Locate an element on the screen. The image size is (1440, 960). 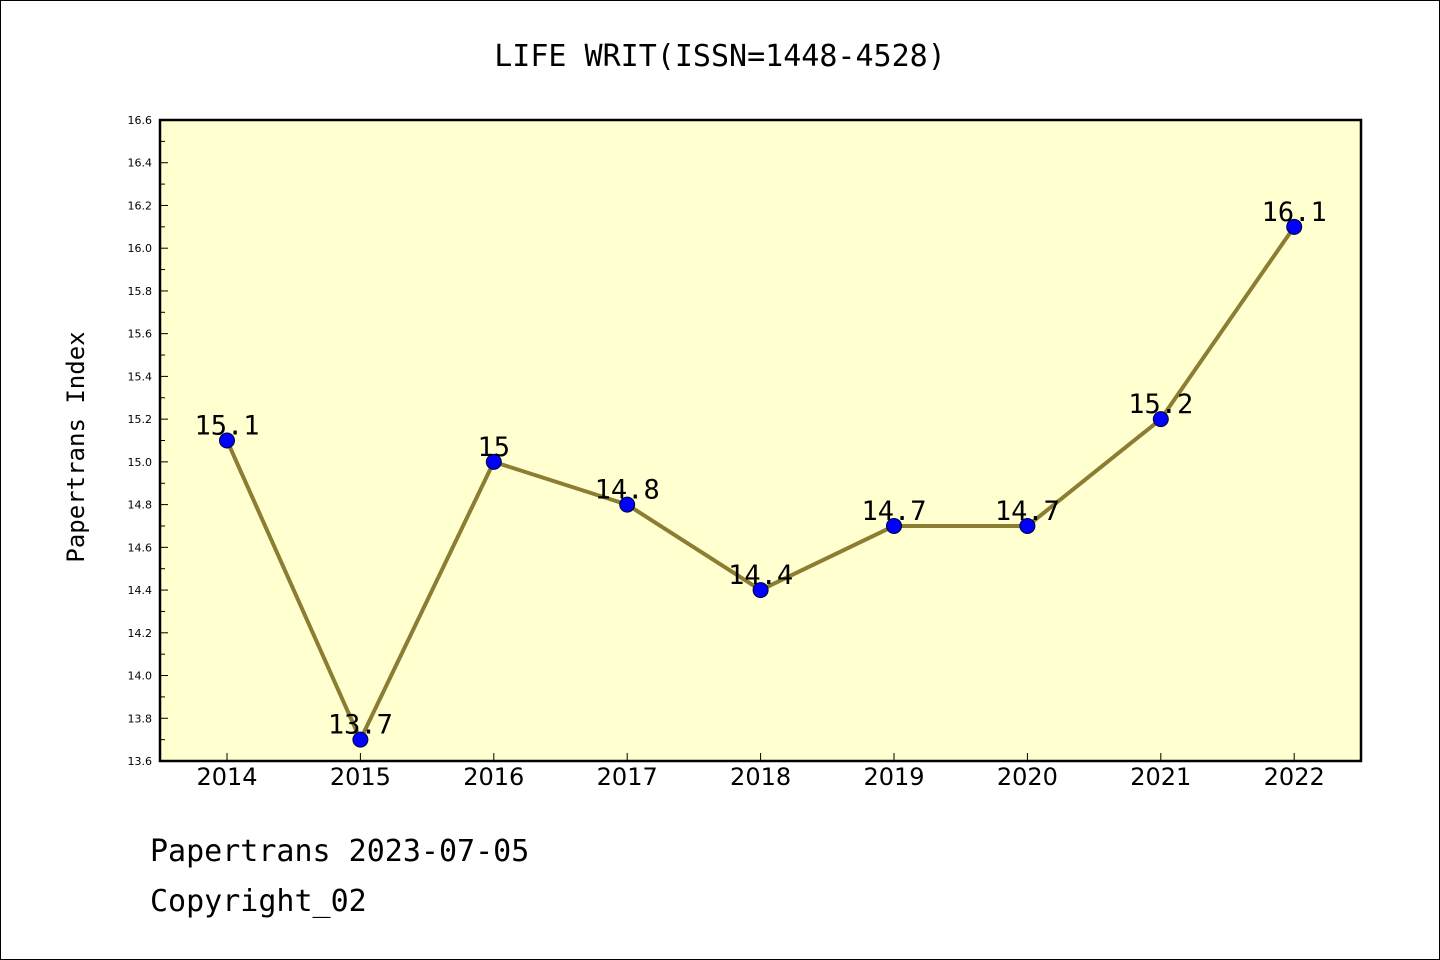
y-tick-label: 16.0 is located at coordinates (140, 248).